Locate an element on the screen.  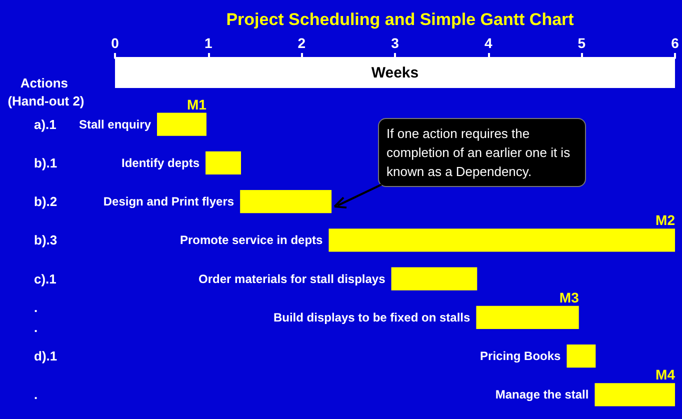
y-tick-label: Design and Print flyers is located at coordinates (168, 201).